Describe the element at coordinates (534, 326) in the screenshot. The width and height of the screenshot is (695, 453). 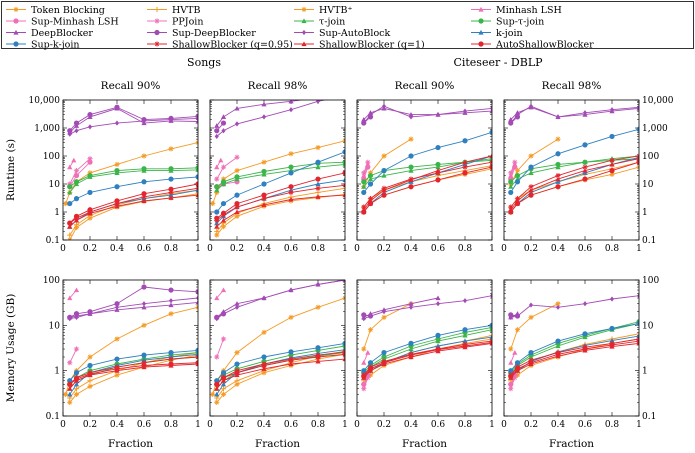
I see `series-line-hvtb-plus` at that location.